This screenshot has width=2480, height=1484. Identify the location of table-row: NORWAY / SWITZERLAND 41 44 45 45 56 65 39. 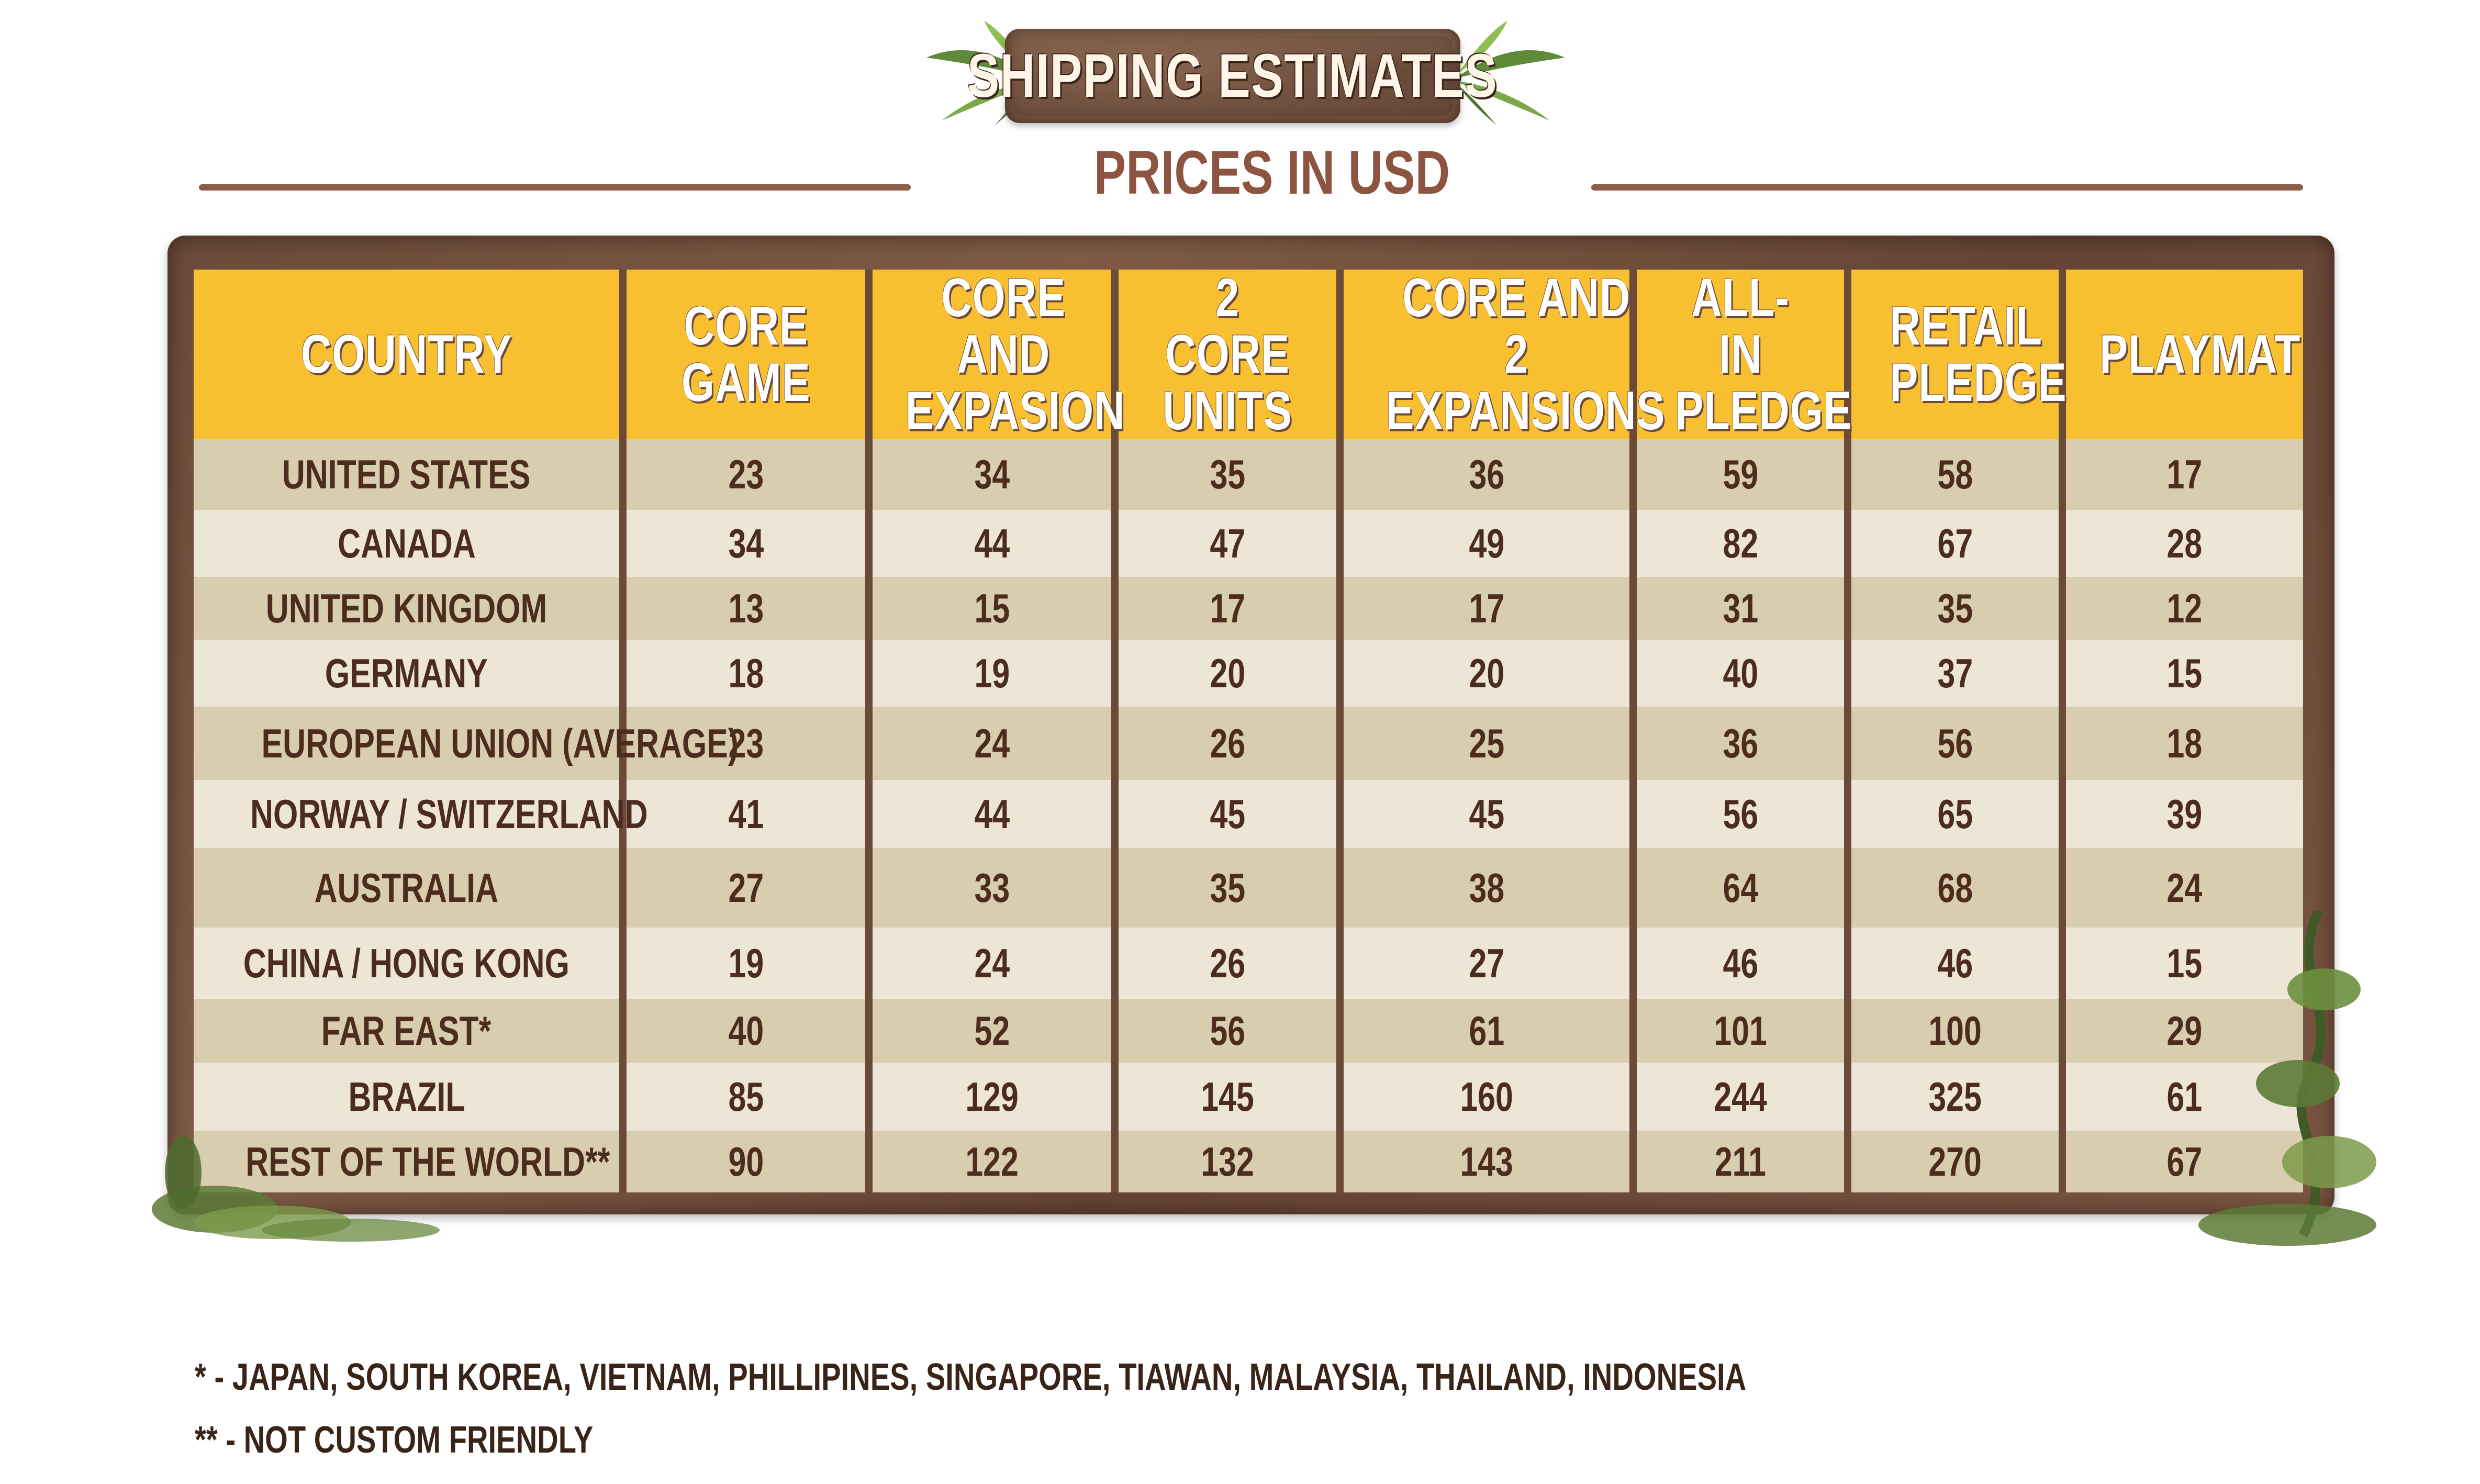
(1248, 814).